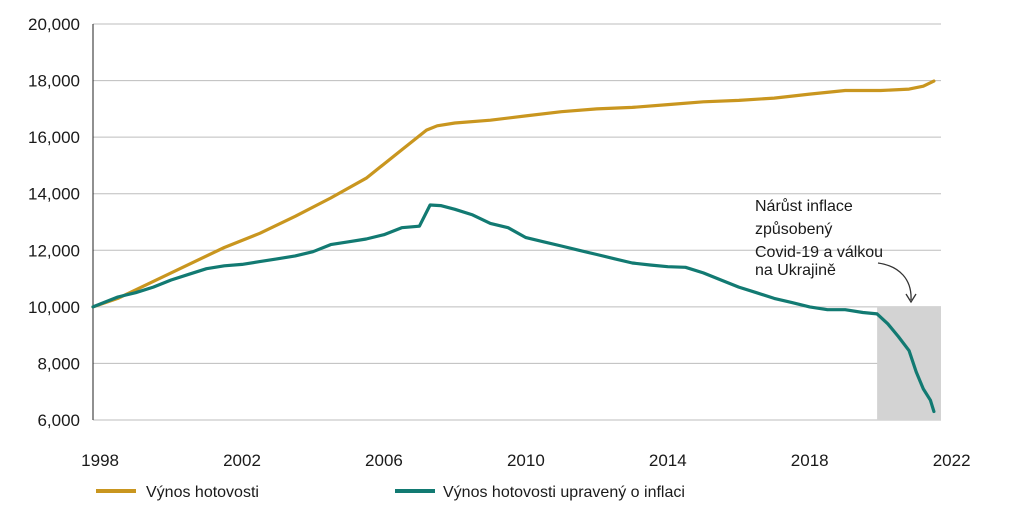 Image resolution: width=1024 pixels, height=517 pixels. I want to click on annotation-arrow-head, so click(911, 298).